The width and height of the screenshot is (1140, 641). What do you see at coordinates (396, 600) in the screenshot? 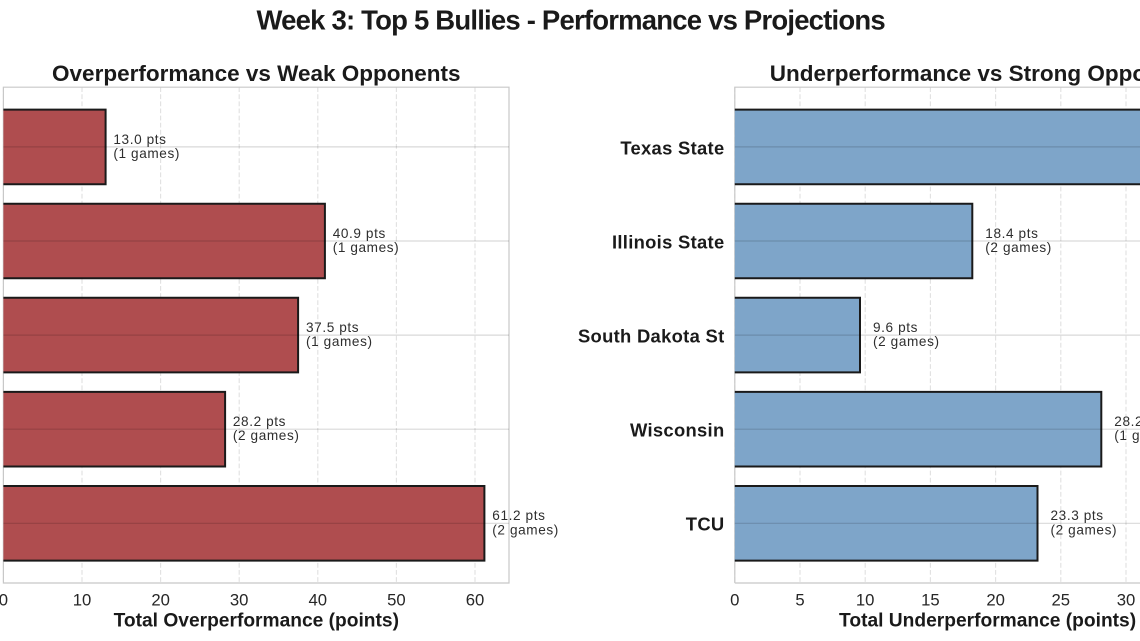
I see `svg-text: 50` at bounding box center [396, 600].